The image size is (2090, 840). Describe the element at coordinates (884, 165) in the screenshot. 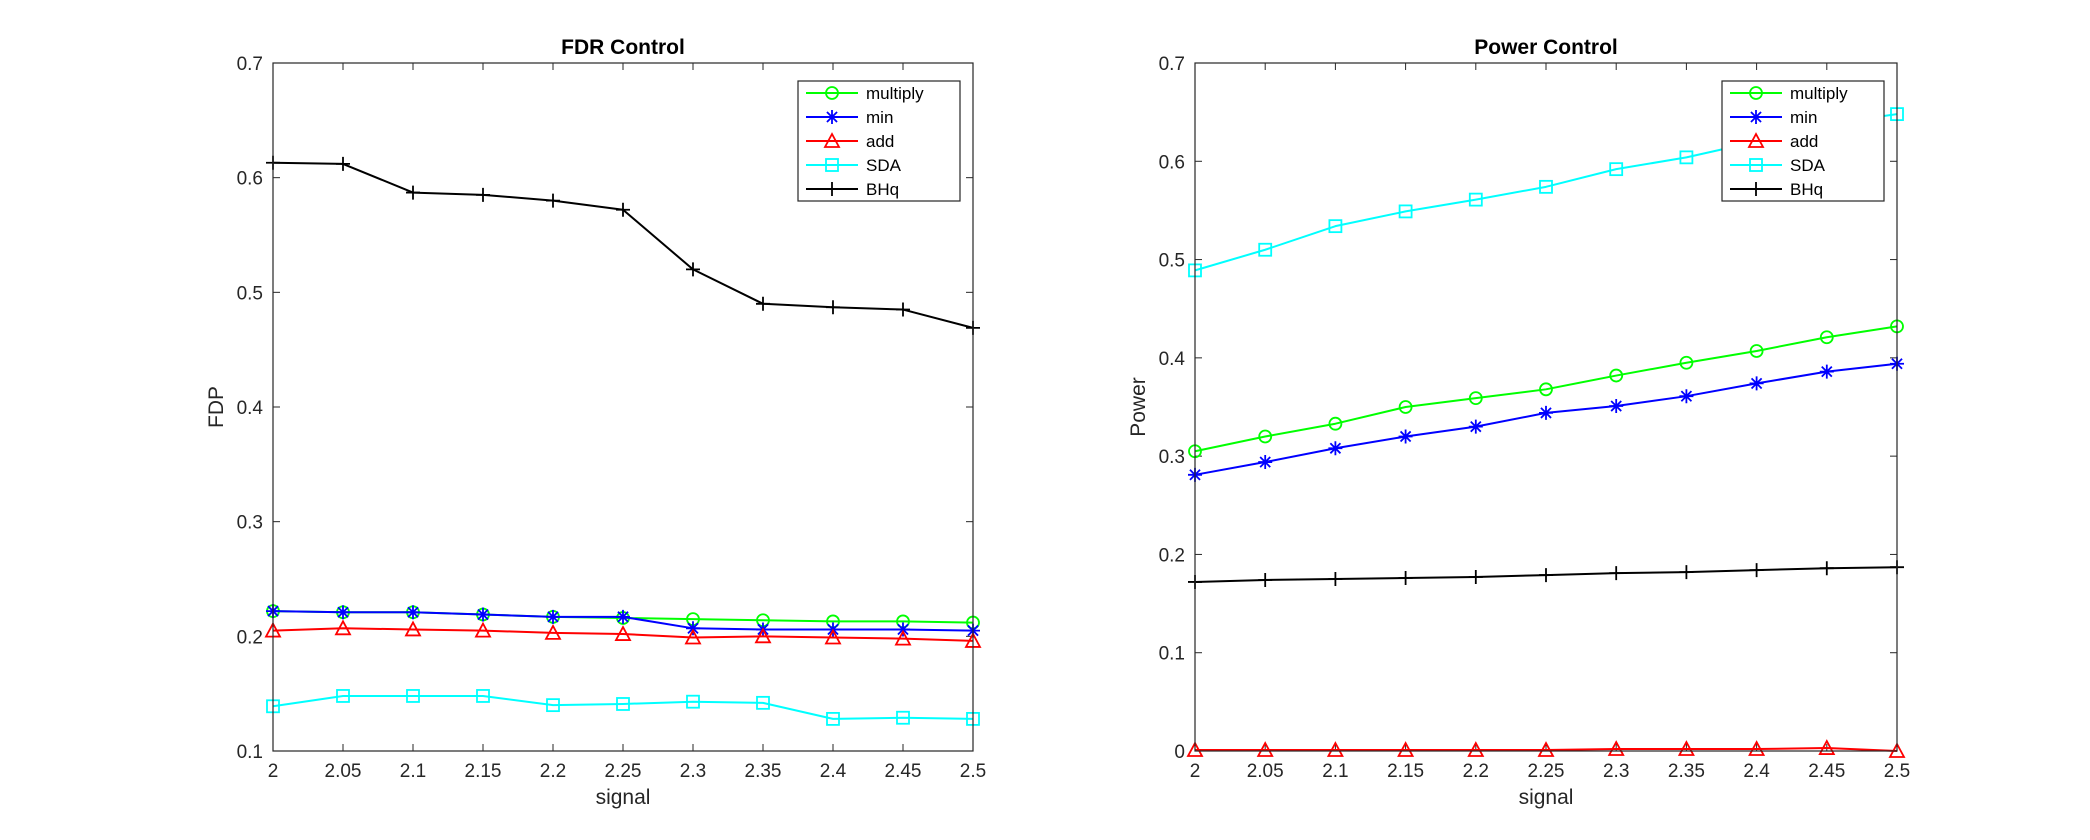

I see `legend-label: SDA` at that location.